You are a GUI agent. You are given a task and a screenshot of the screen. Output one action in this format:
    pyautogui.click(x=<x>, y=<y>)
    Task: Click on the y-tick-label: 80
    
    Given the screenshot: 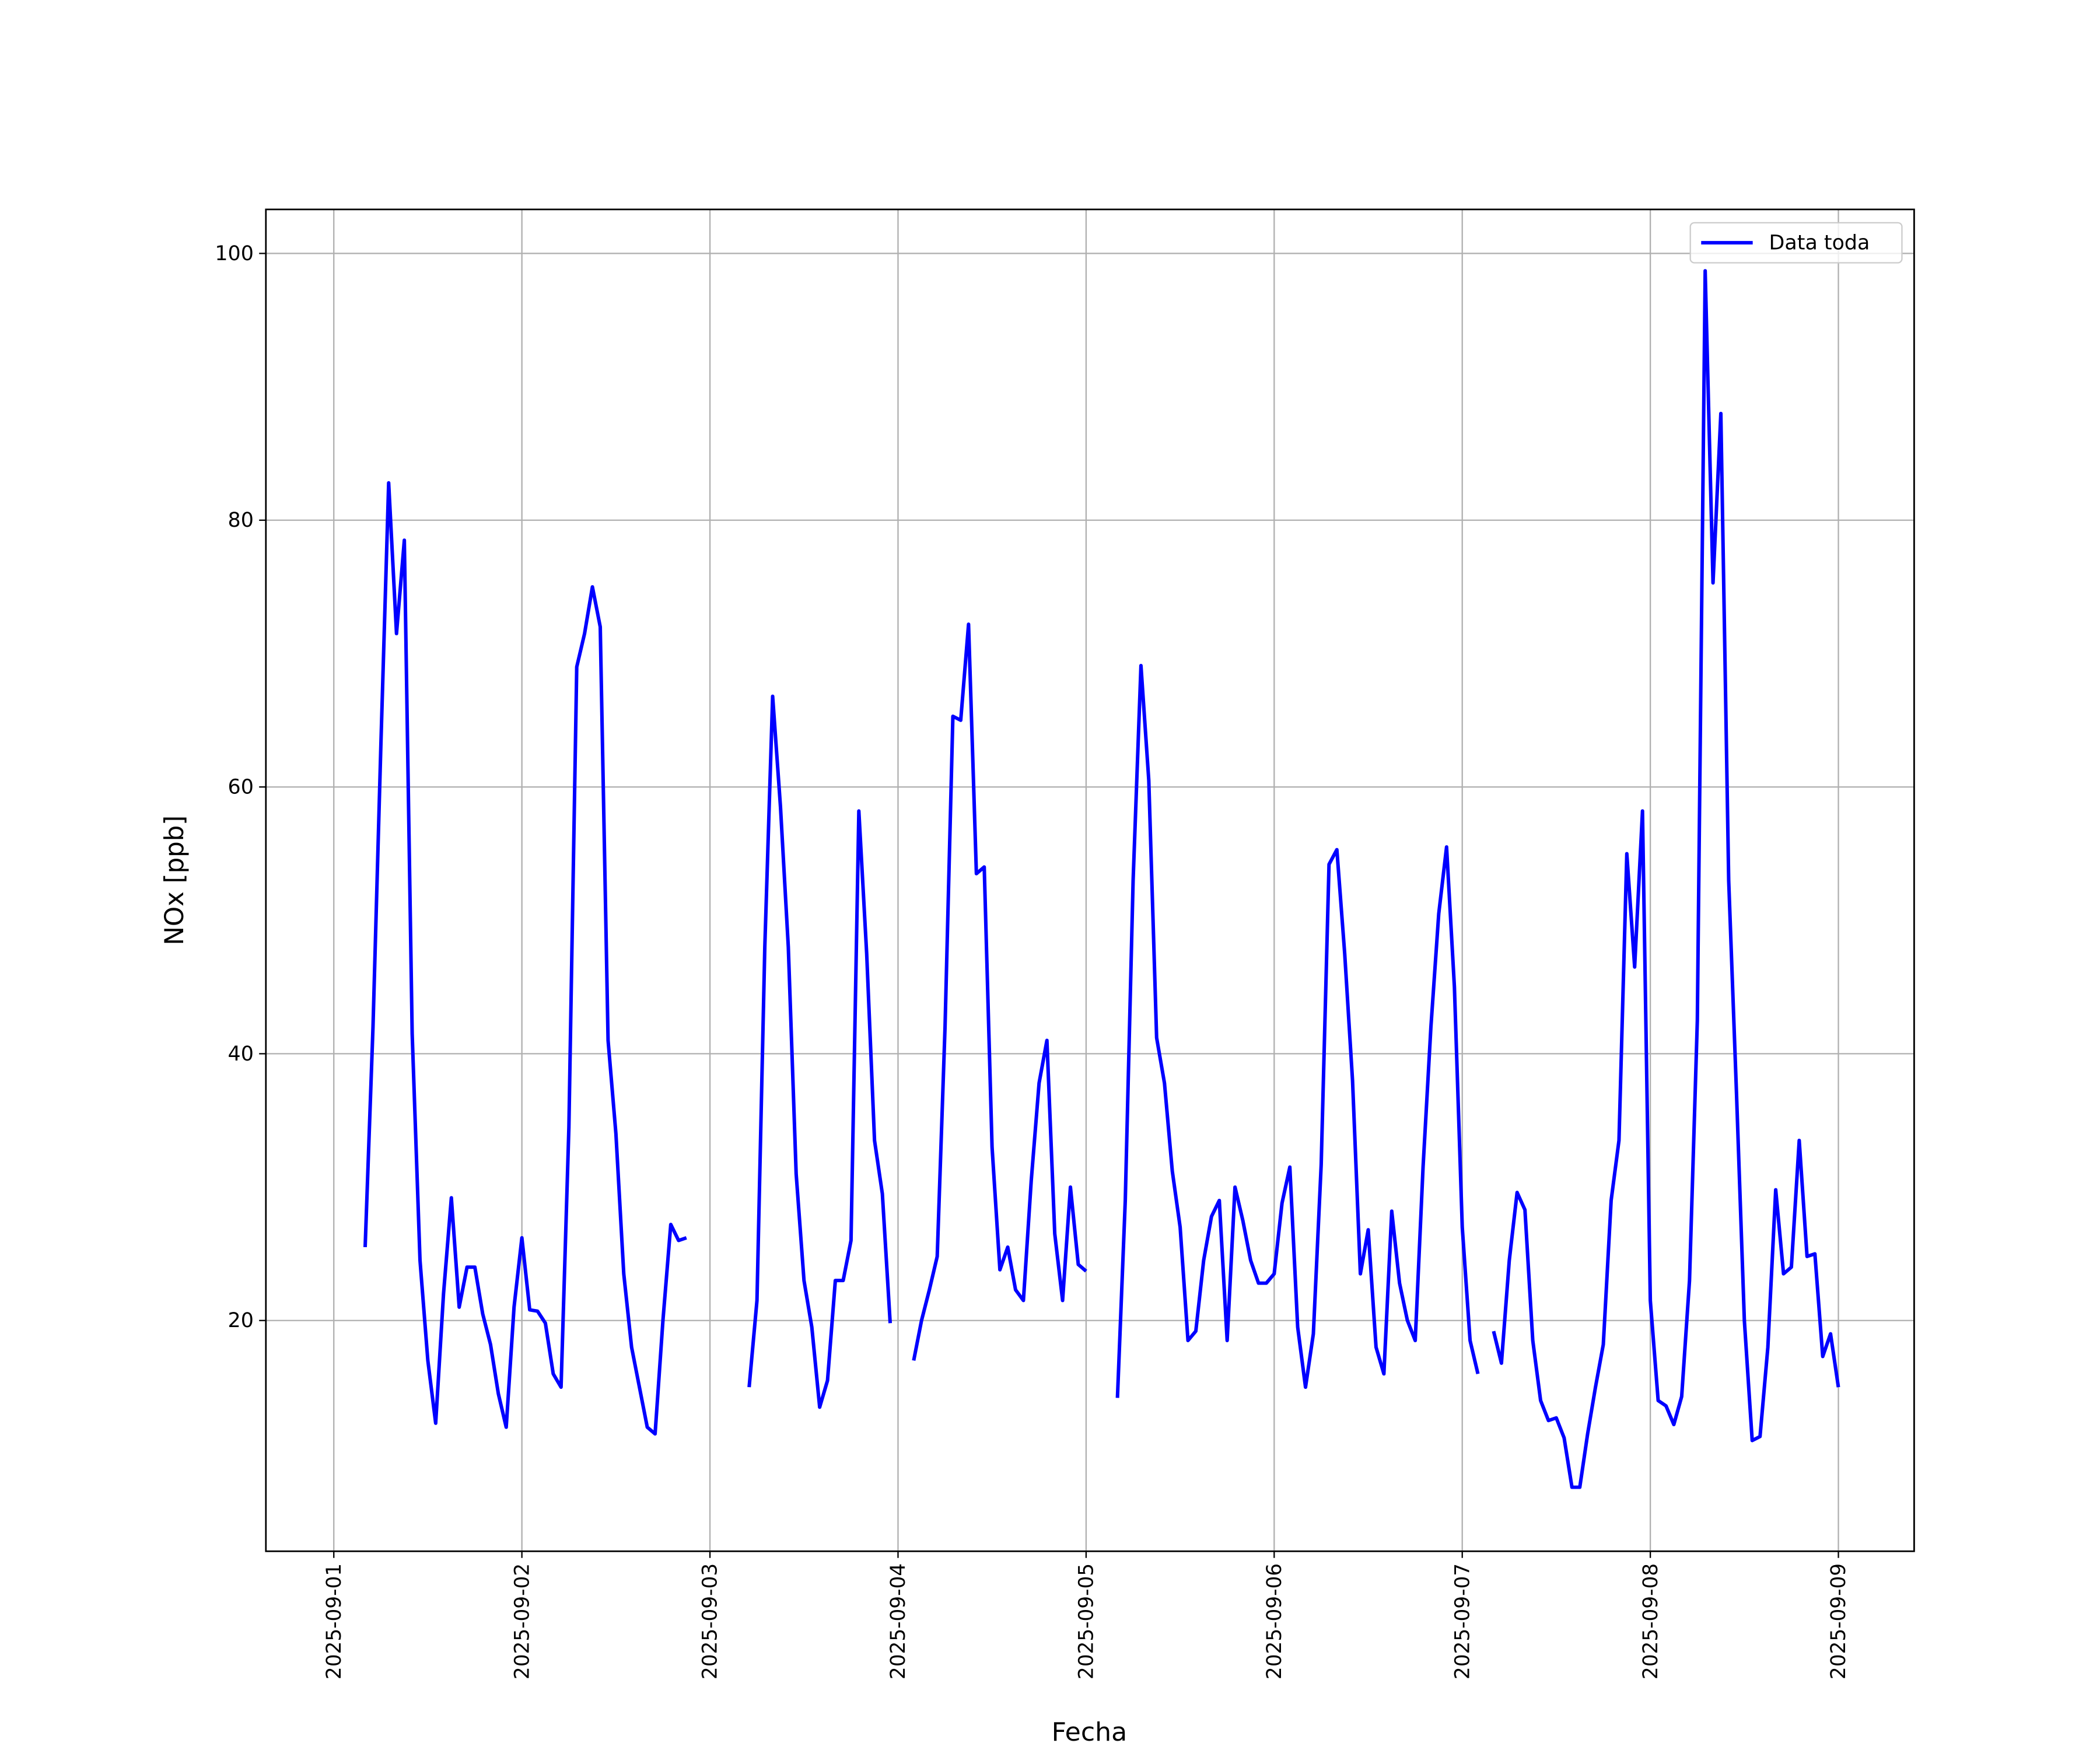 What is the action you would take?
    pyautogui.click(x=241, y=520)
    